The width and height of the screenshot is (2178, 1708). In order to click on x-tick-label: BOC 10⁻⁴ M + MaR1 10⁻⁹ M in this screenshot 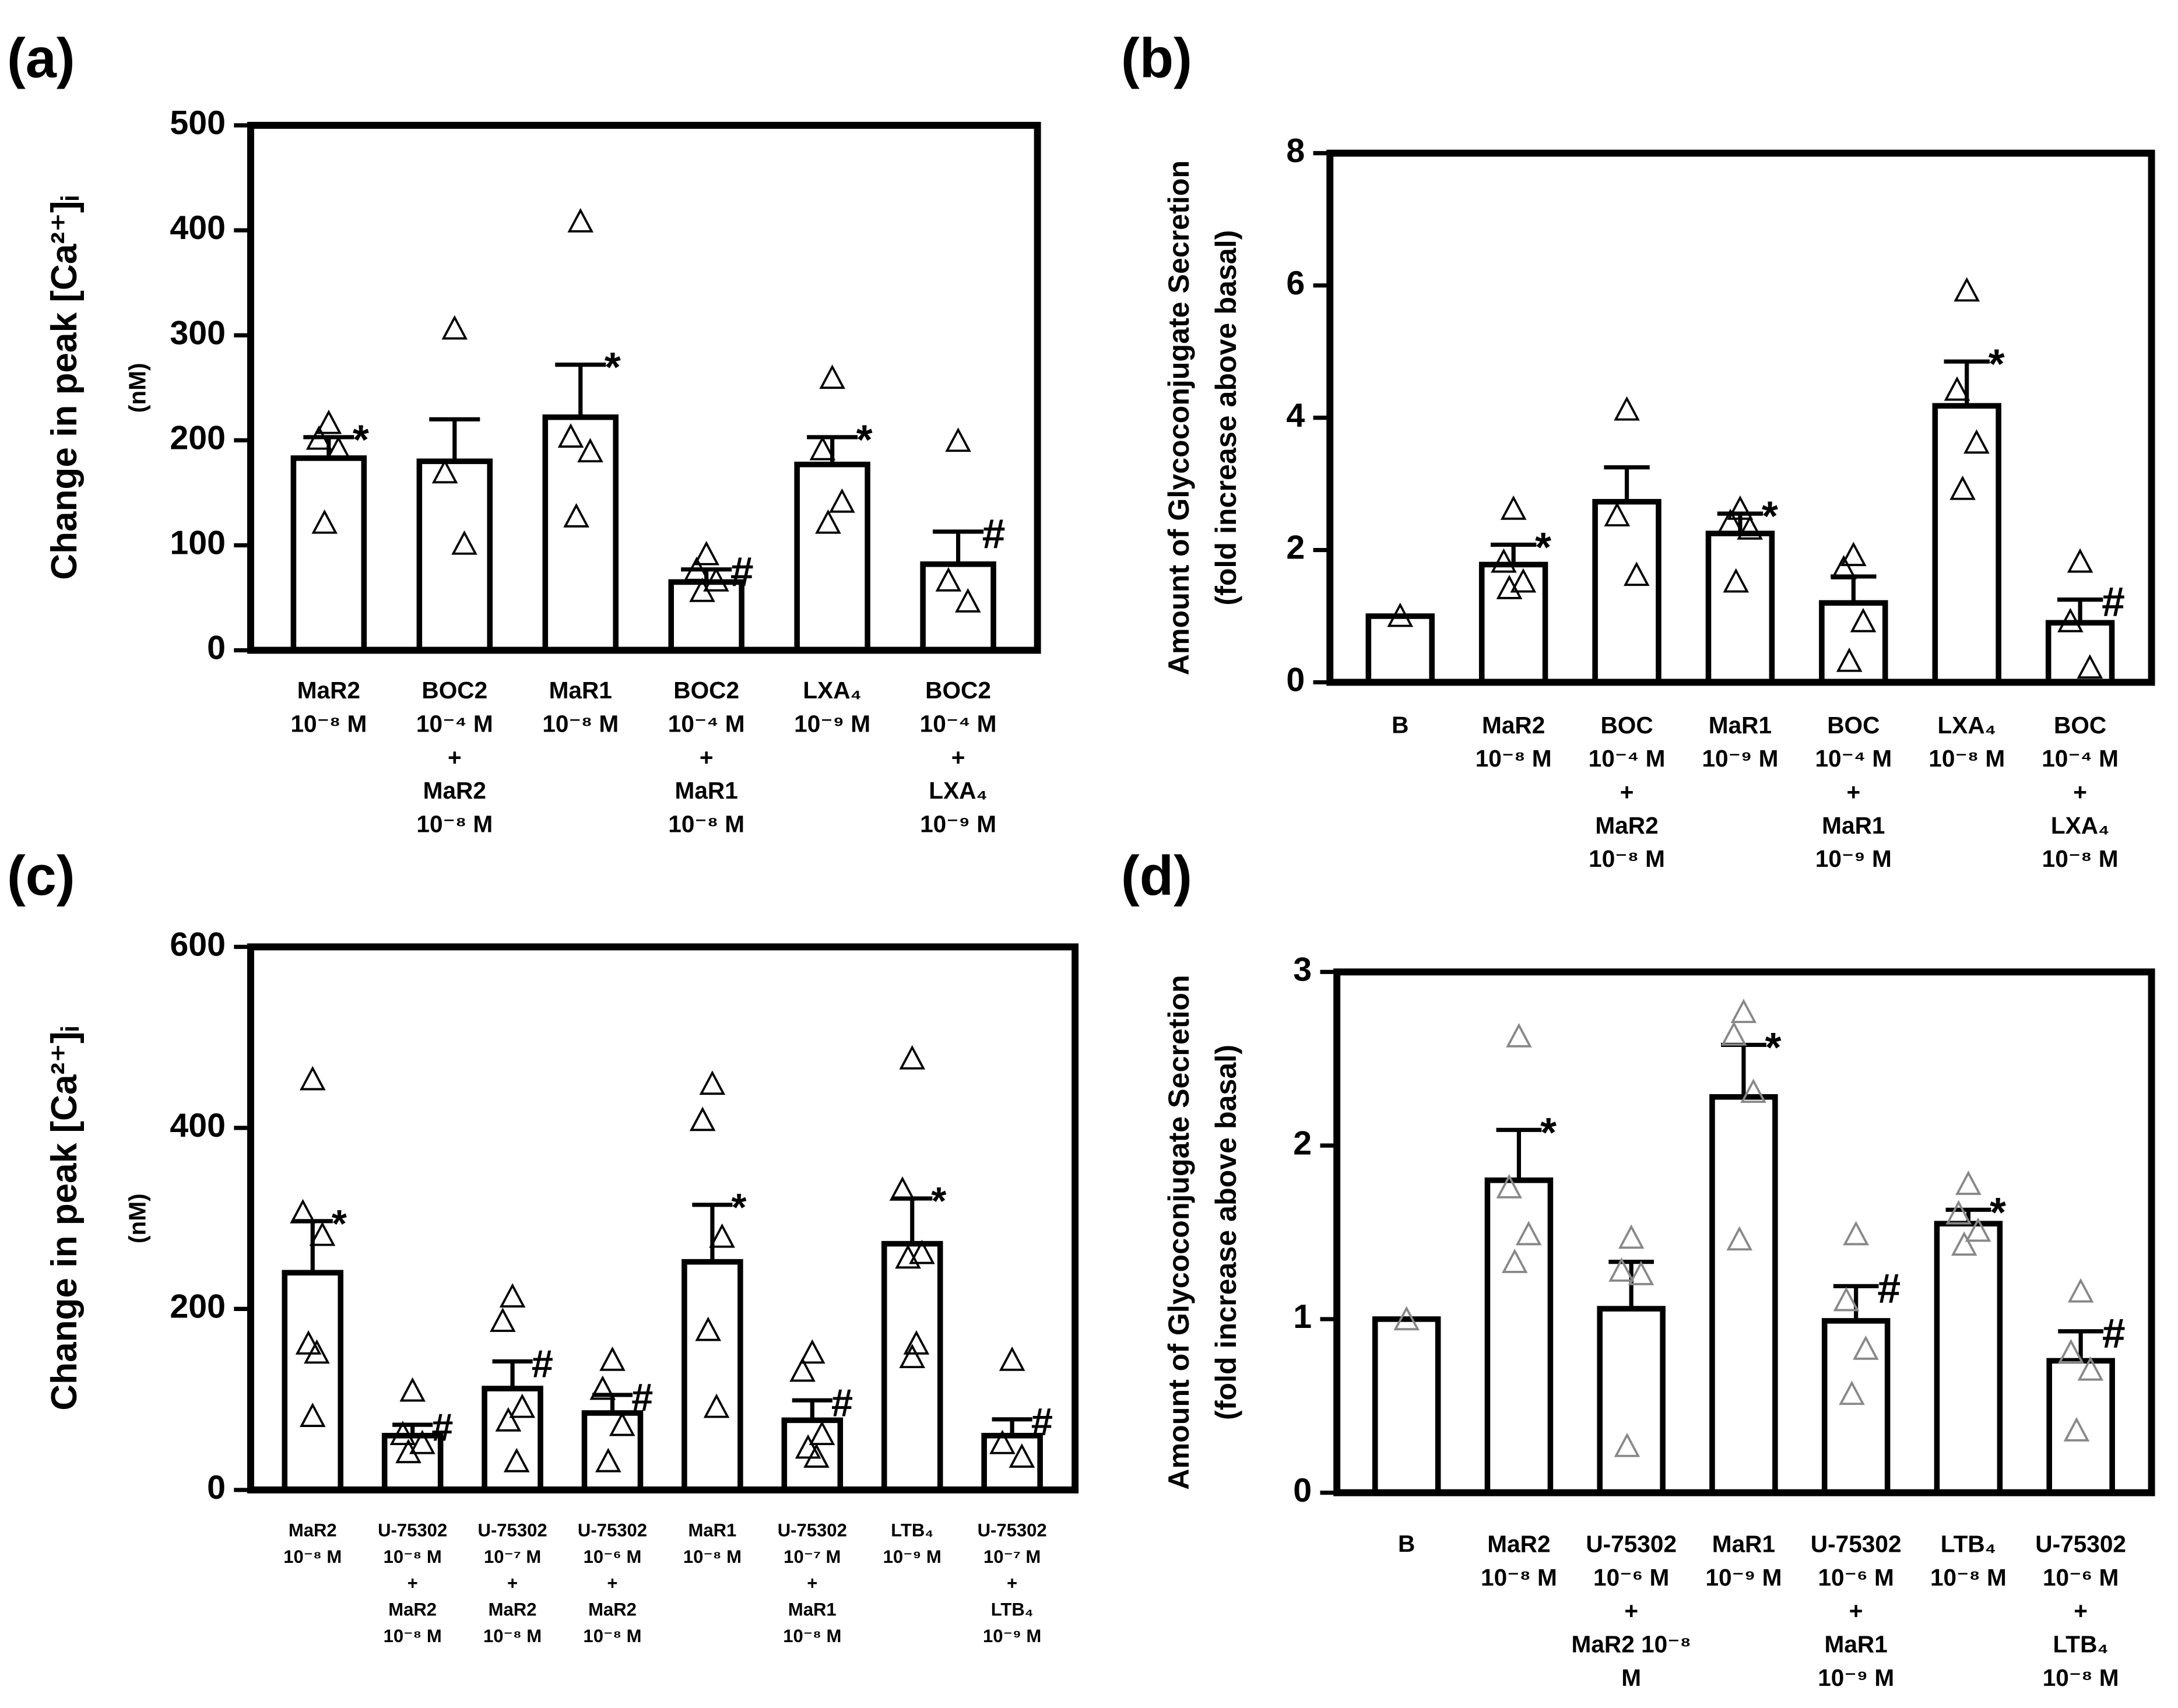, I will do `click(1853, 792)`.